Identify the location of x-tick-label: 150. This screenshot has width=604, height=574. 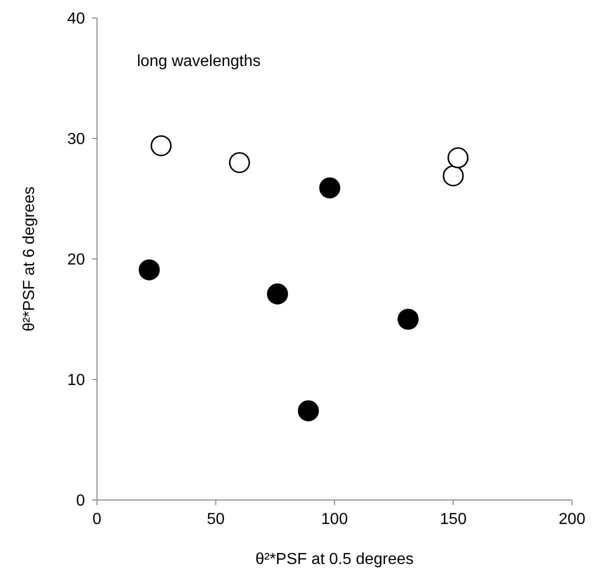
(453, 519).